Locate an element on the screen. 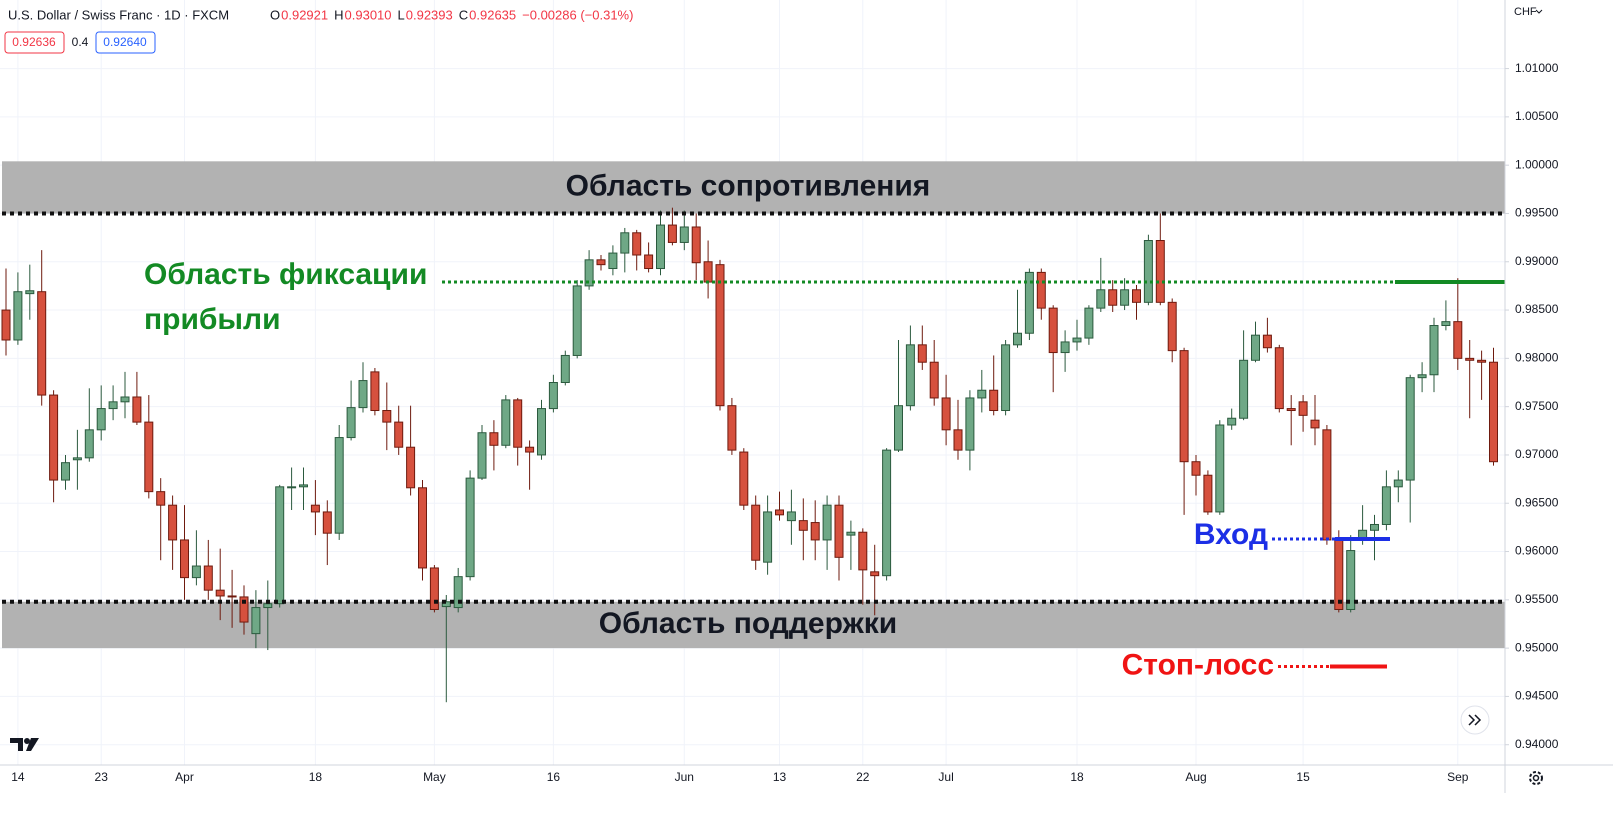 The image size is (1613, 817). ask-price: 0.92640 is located at coordinates (125, 42).